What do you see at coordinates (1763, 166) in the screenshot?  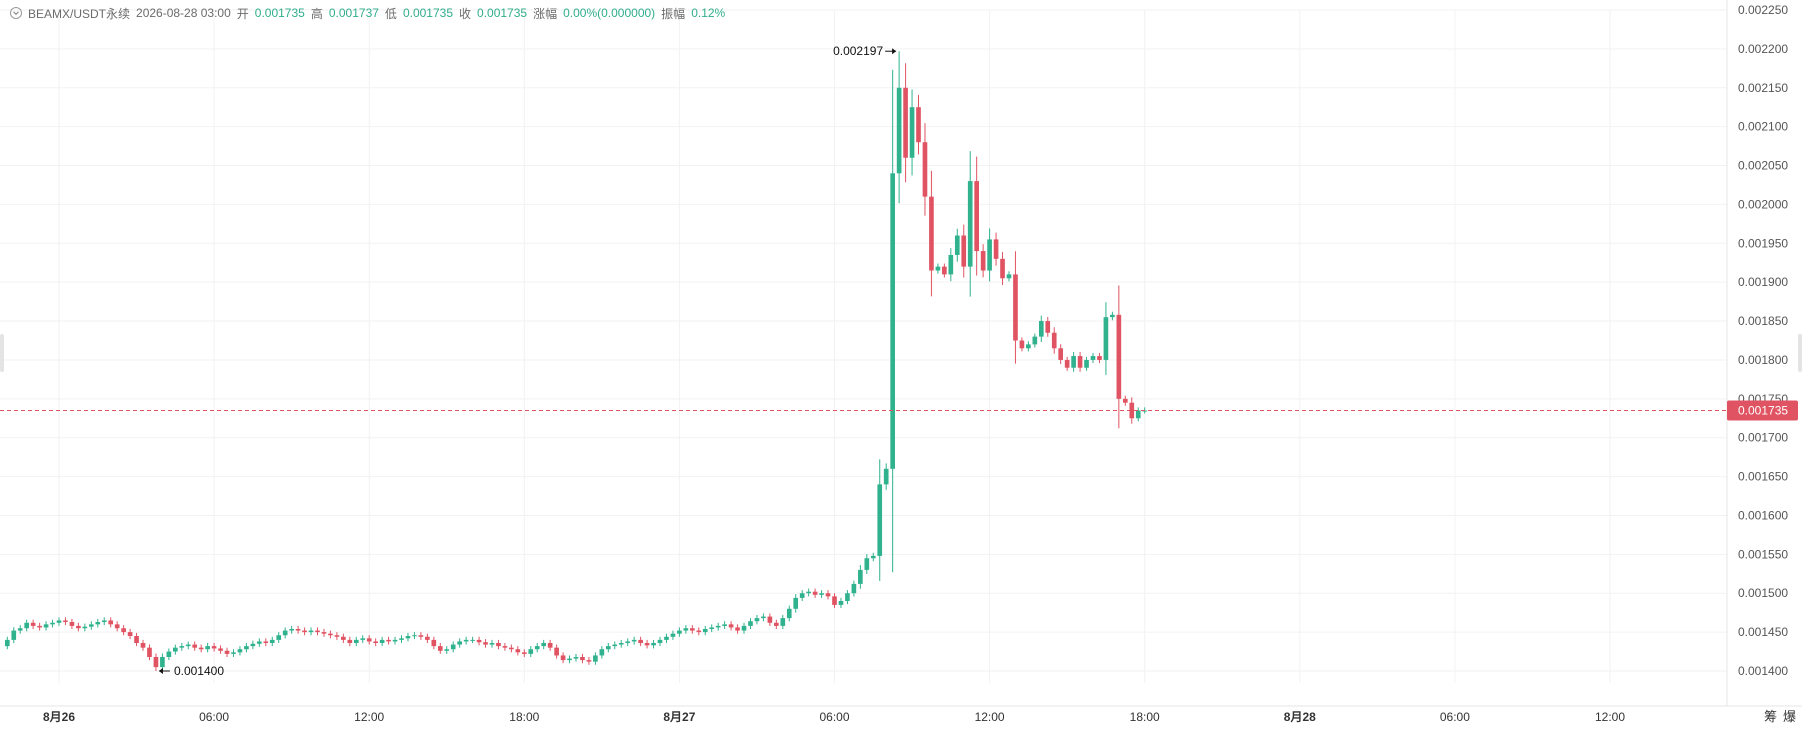 I see `y-tick-label: 0.002050` at bounding box center [1763, 166].